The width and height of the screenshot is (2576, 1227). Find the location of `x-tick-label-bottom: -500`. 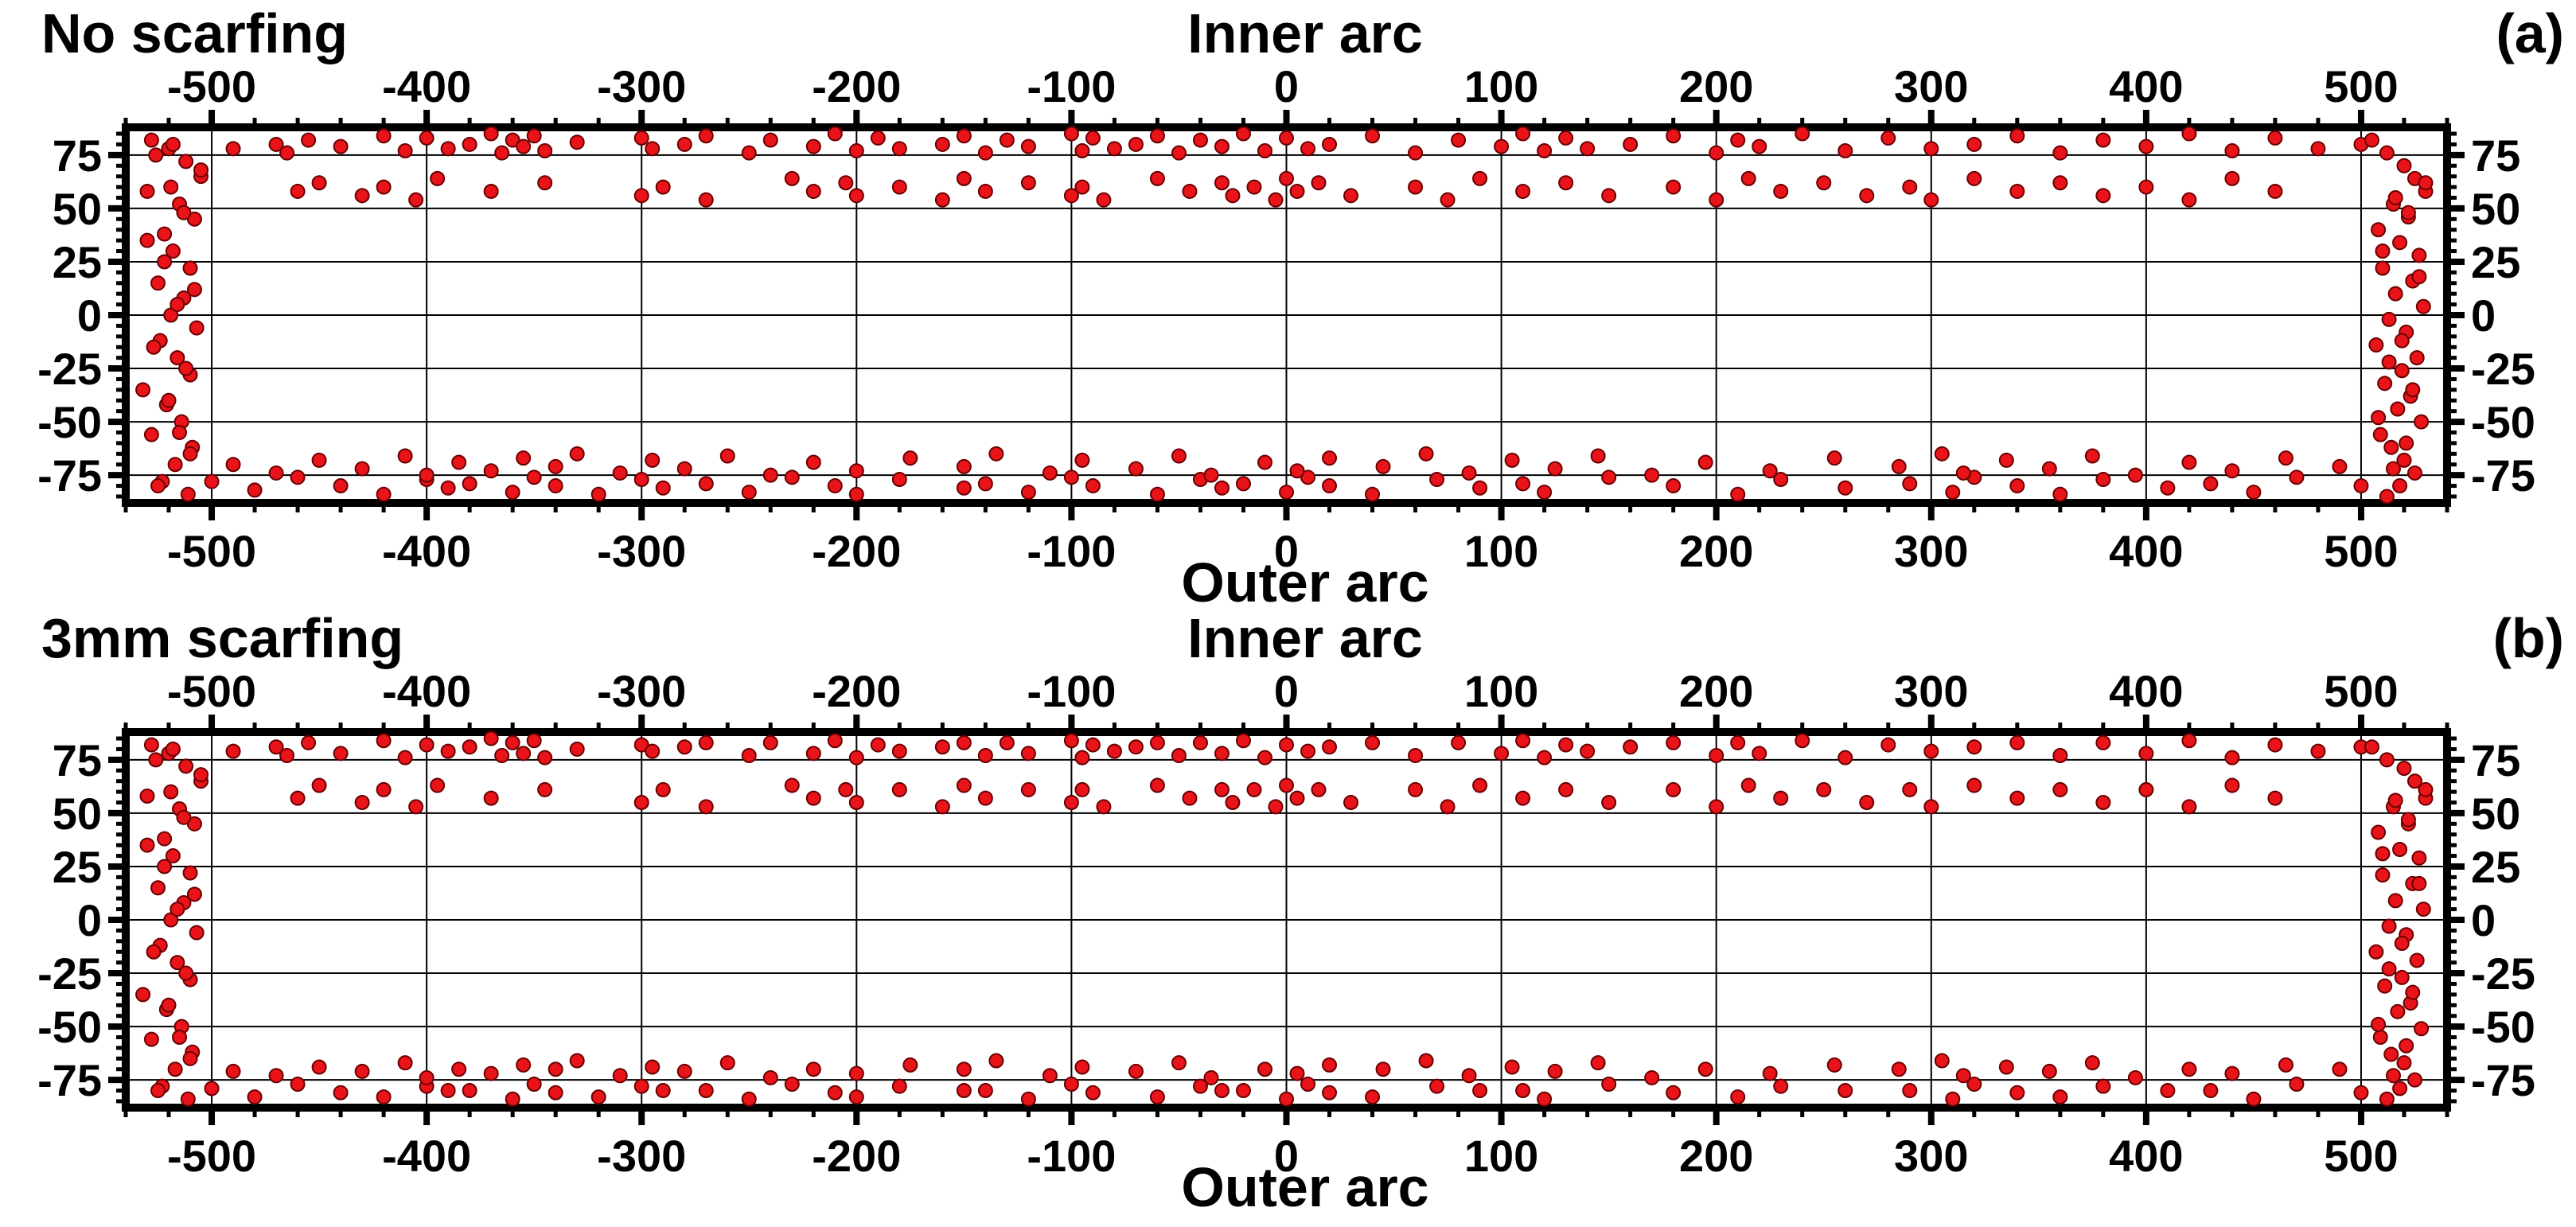

x-tick-label-bottom: -500 is located at coordinates (212, 1156).